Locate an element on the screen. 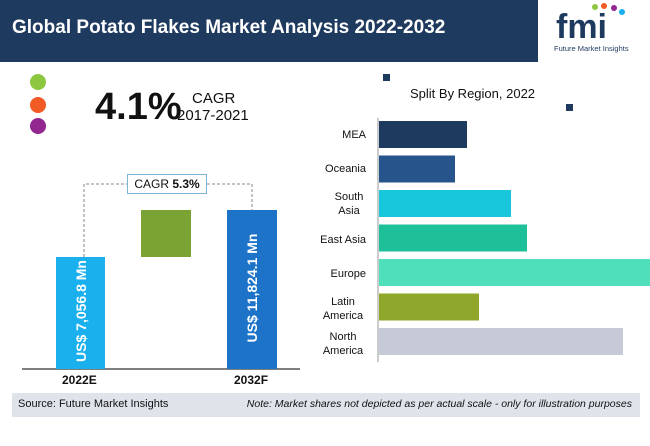 The image size is (650, 446). cagr-label: CAGR is located at coordinates (214, 98).